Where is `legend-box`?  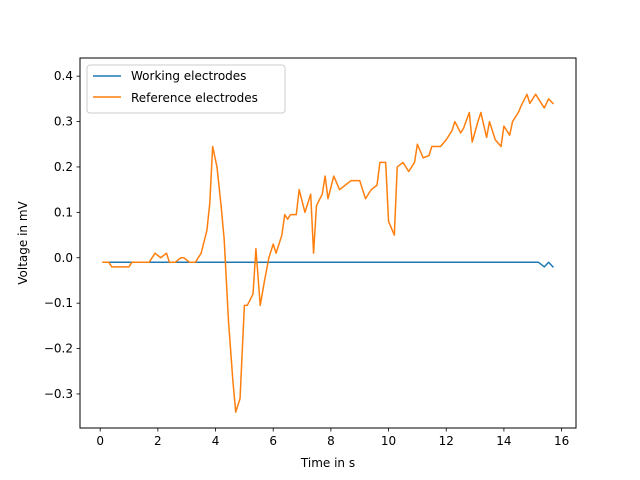 legend-box is located at coordinates (186, 89).